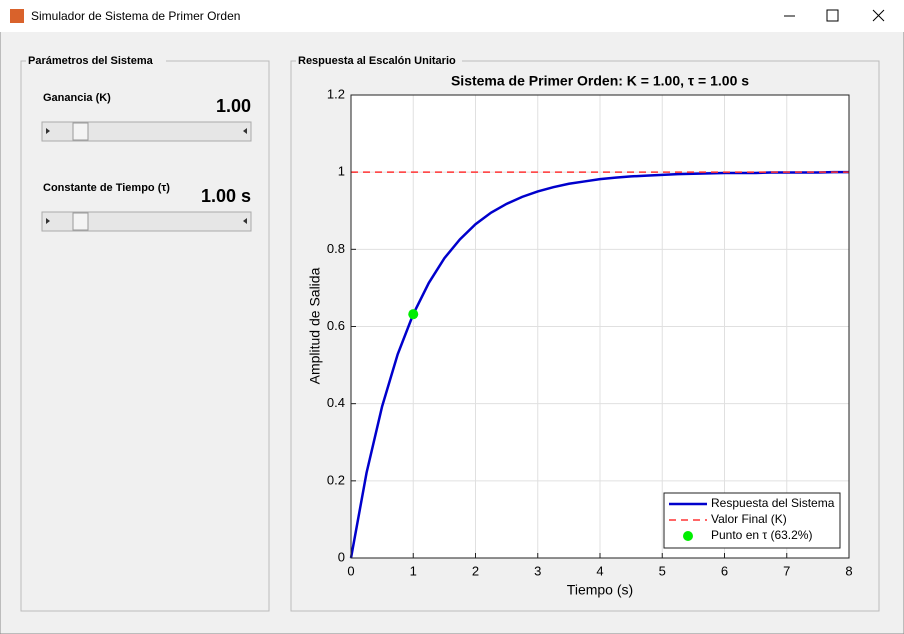 The height and width of the screenshot is (634, 904). What do you see at coordinates (599, 570) in the screenshot?
I see `x-tick-label: 4` at bounding box center [599, 570].